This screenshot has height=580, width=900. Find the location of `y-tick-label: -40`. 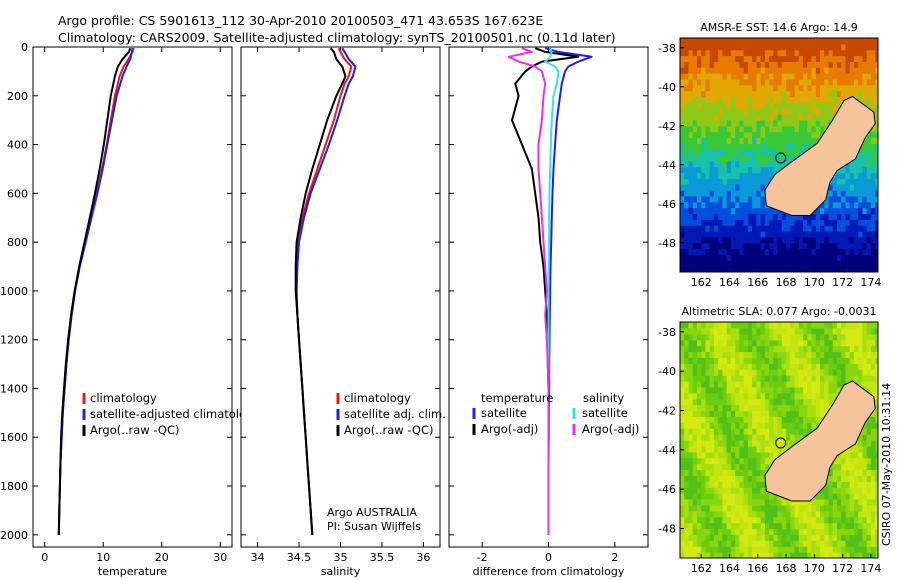

y-tick-label: -40 is located at coordinates (667, 87).